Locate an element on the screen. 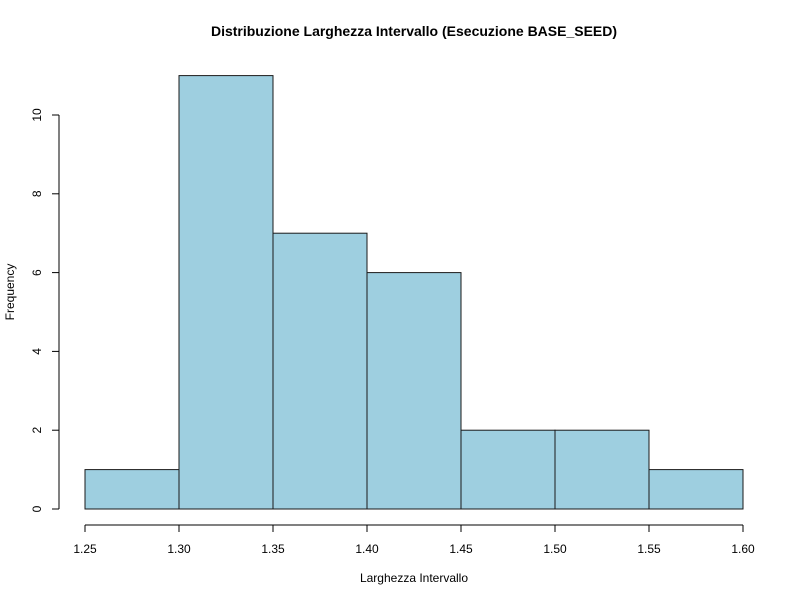  y-axis: 0 2 4 6 8 10 is located at coordinates (45, 310).